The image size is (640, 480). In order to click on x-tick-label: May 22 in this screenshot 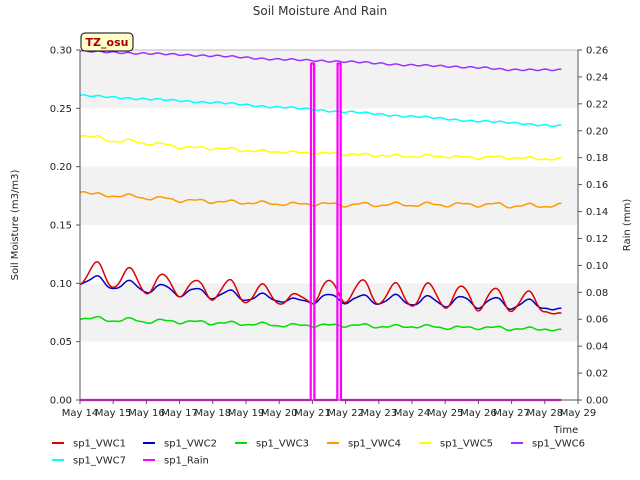, I will do `click(345, 413)`.